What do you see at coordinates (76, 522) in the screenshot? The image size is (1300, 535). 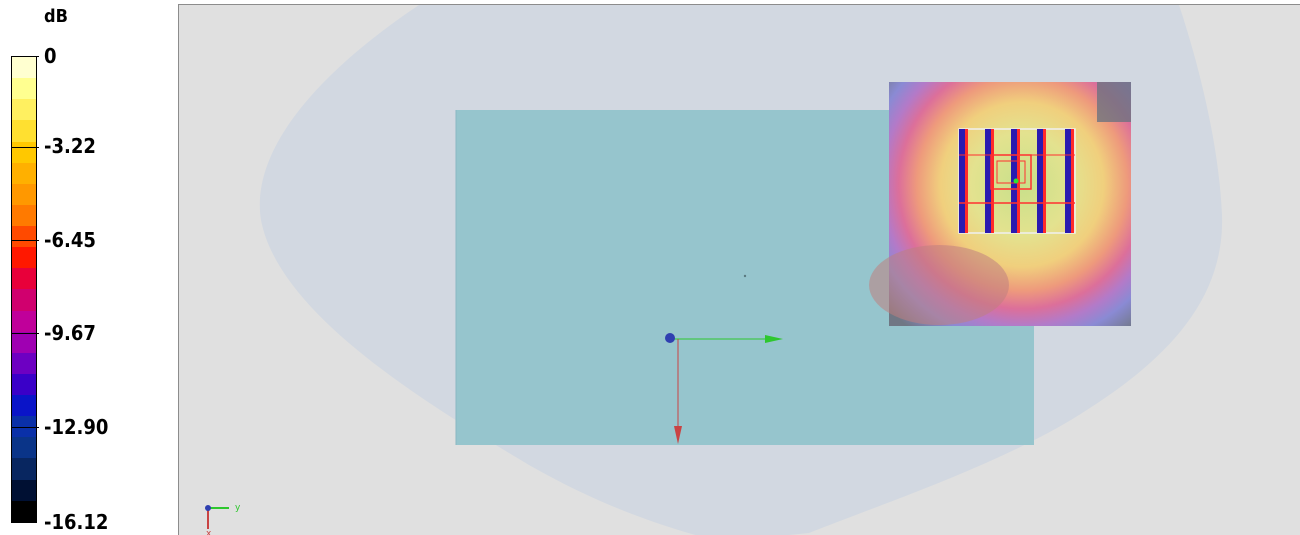 I see `legend-tick-label-5: -16.12` at bounding box center [76, 522].